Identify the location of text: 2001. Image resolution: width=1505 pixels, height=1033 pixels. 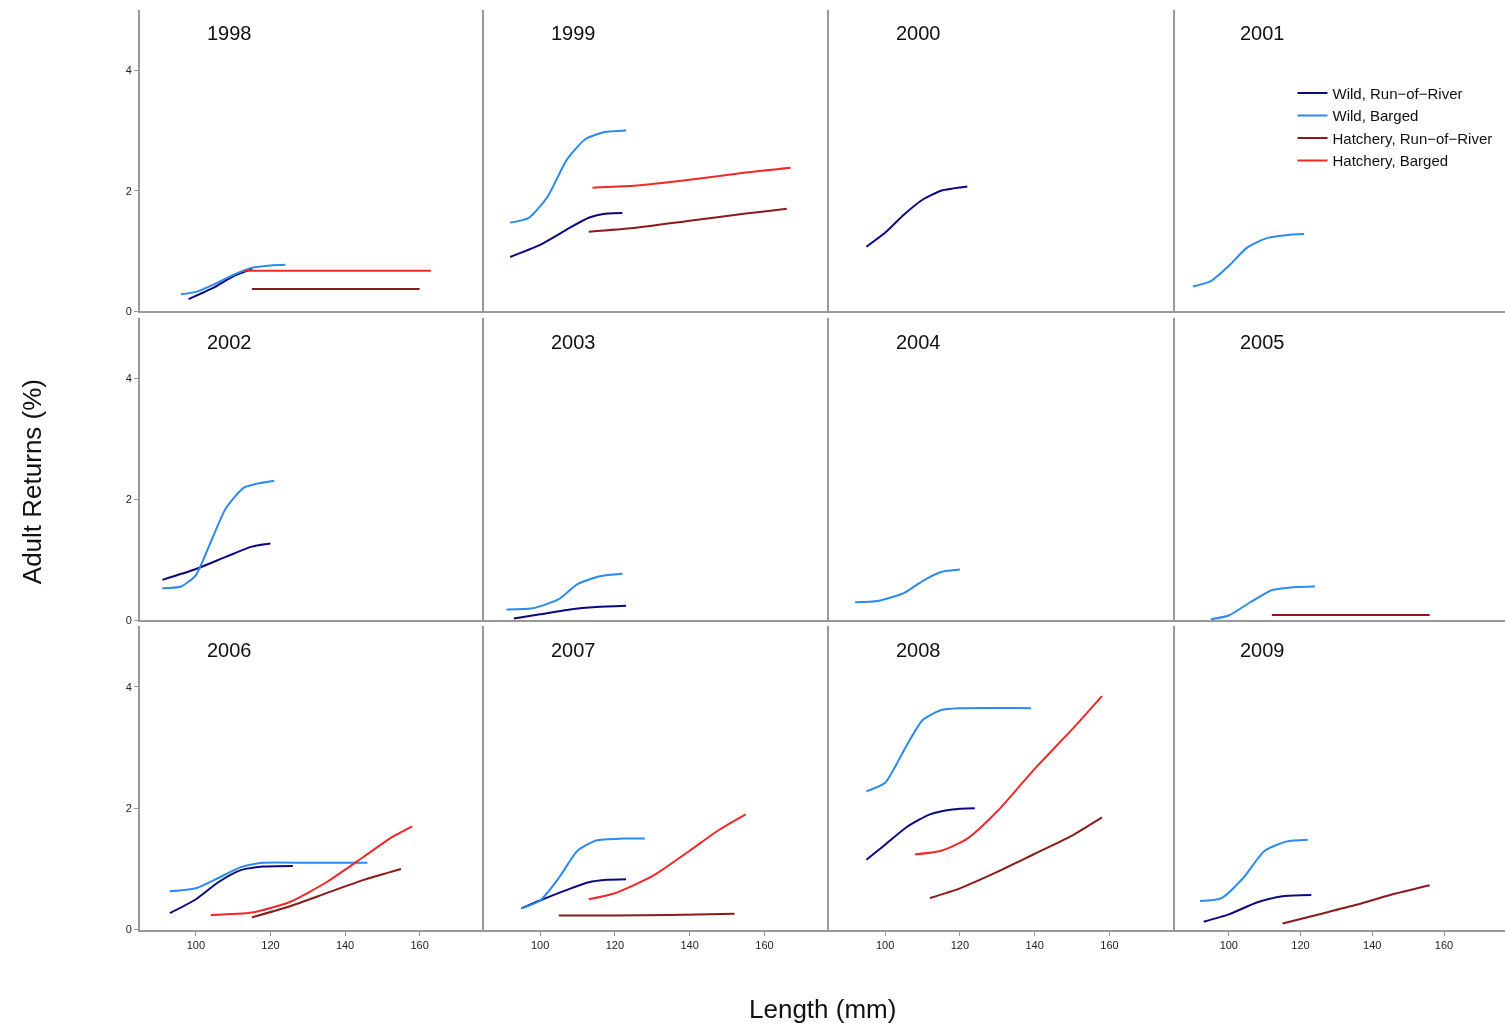
(1262, 33).